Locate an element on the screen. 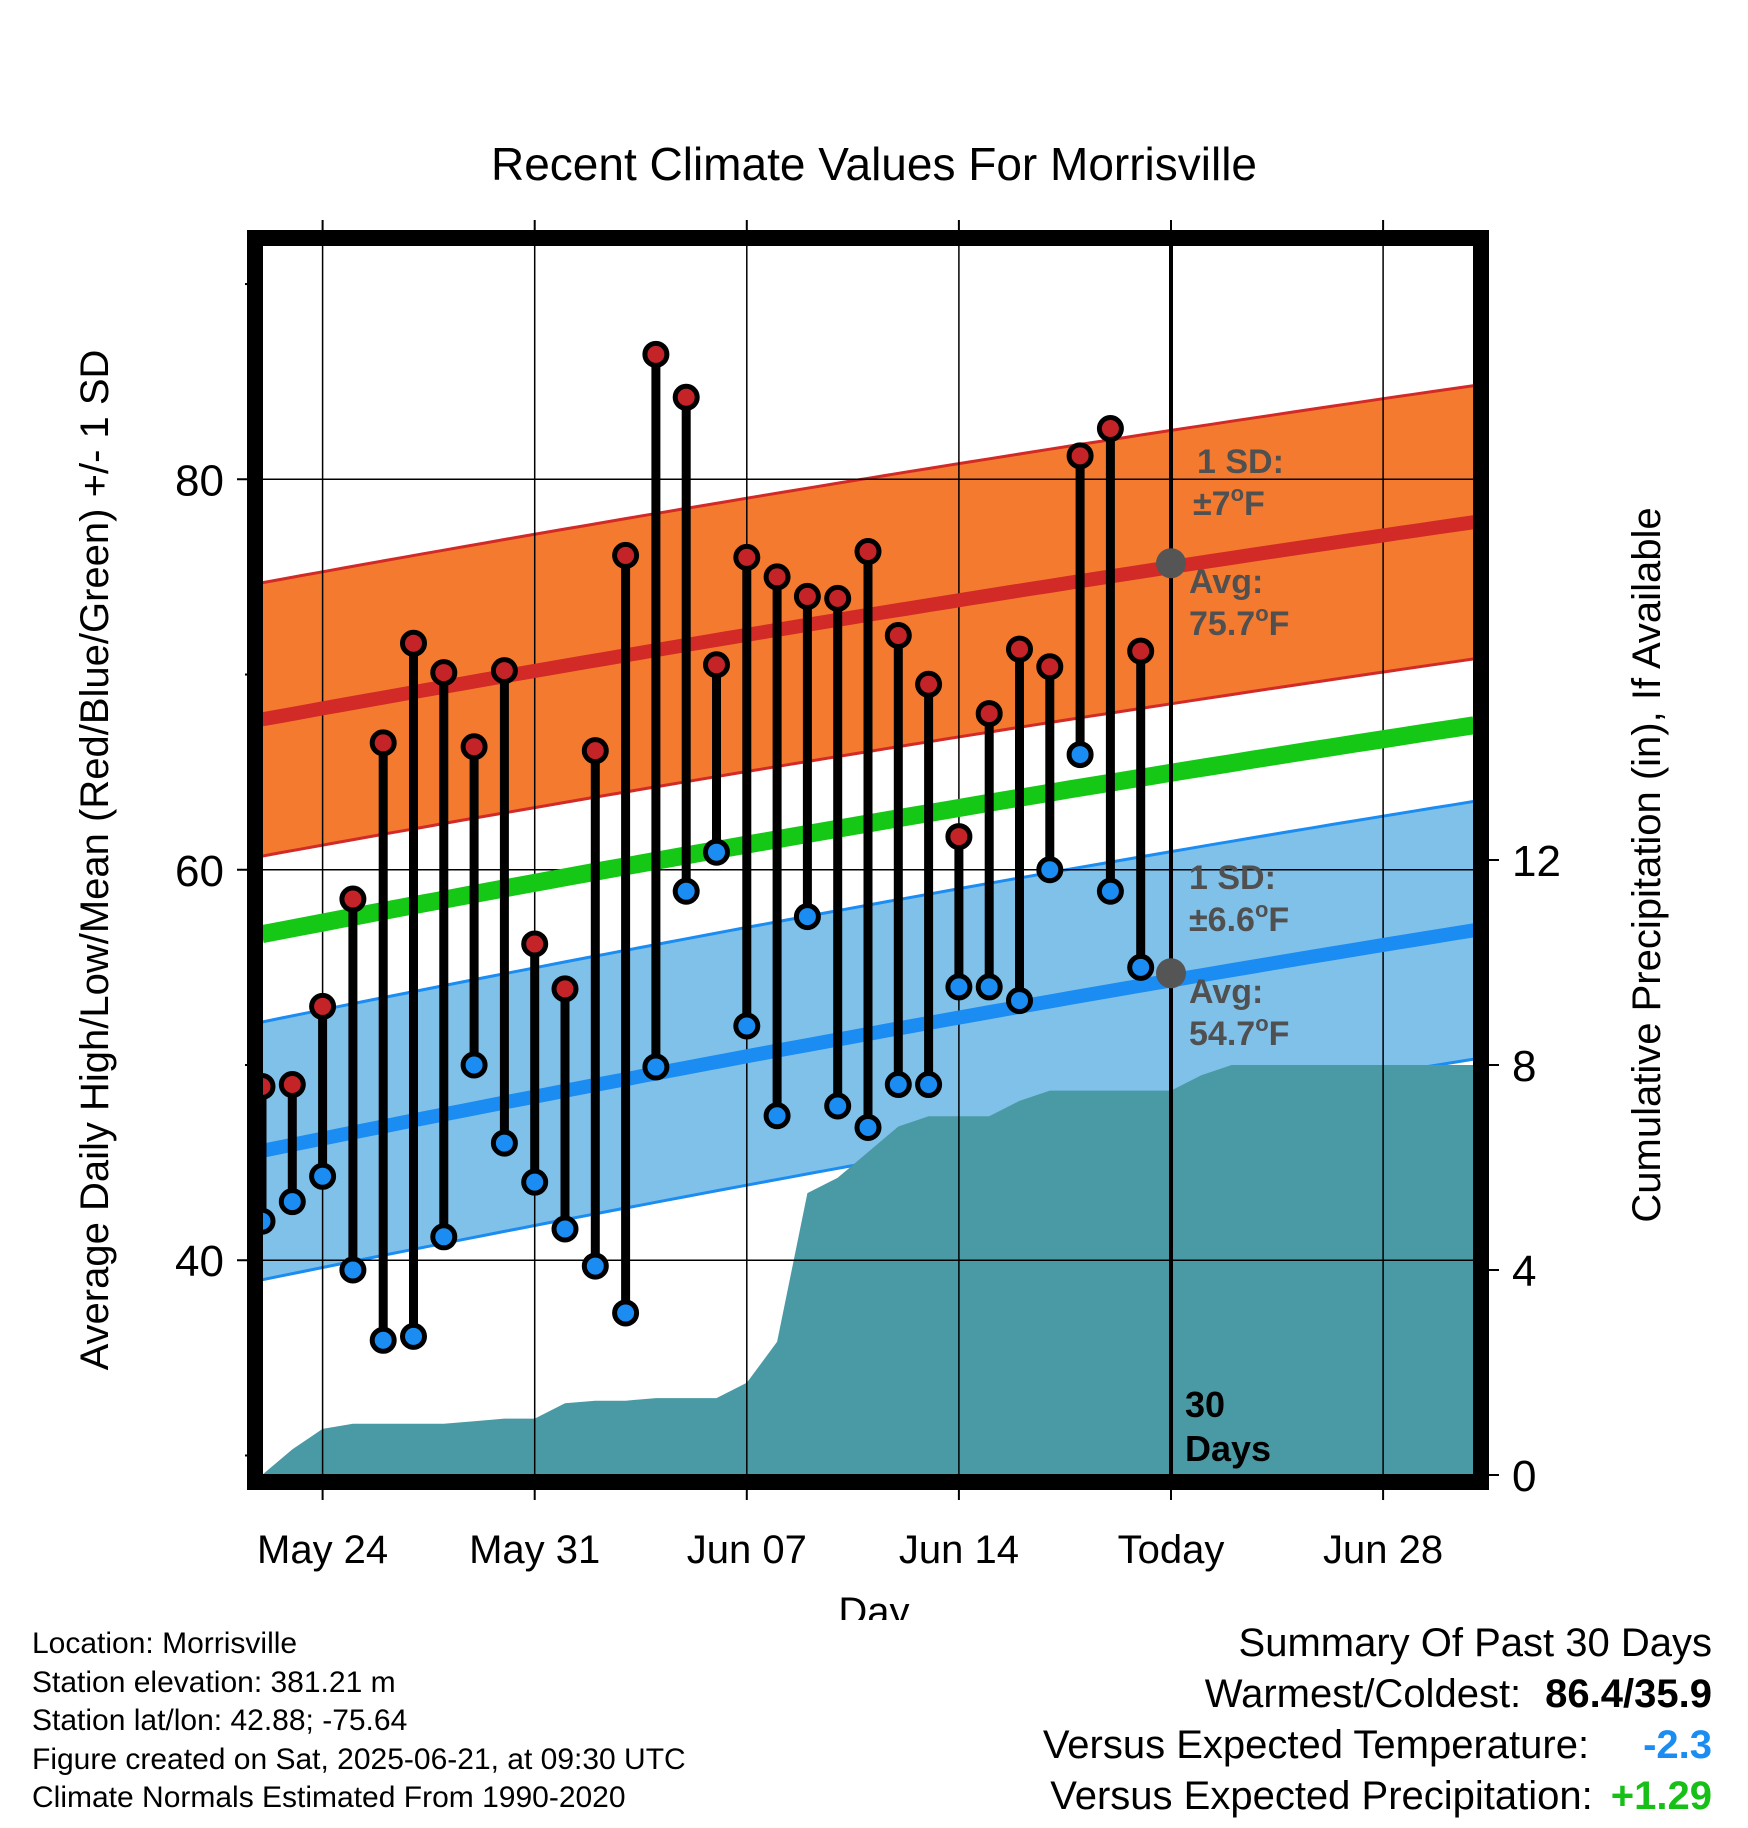 The width and height of the screenshot is (1748, 1828). normals-text: Climate Normals Estimated From 1990-2020 is located at coordinates (329, 1797).